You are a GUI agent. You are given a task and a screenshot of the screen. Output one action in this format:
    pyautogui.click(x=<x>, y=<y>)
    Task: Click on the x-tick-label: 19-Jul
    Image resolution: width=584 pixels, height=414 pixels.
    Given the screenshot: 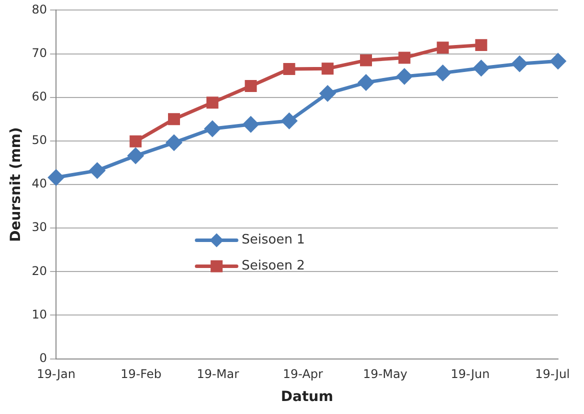 What is the action you would take?
    pyautogui.click(x=552, y=374)
    